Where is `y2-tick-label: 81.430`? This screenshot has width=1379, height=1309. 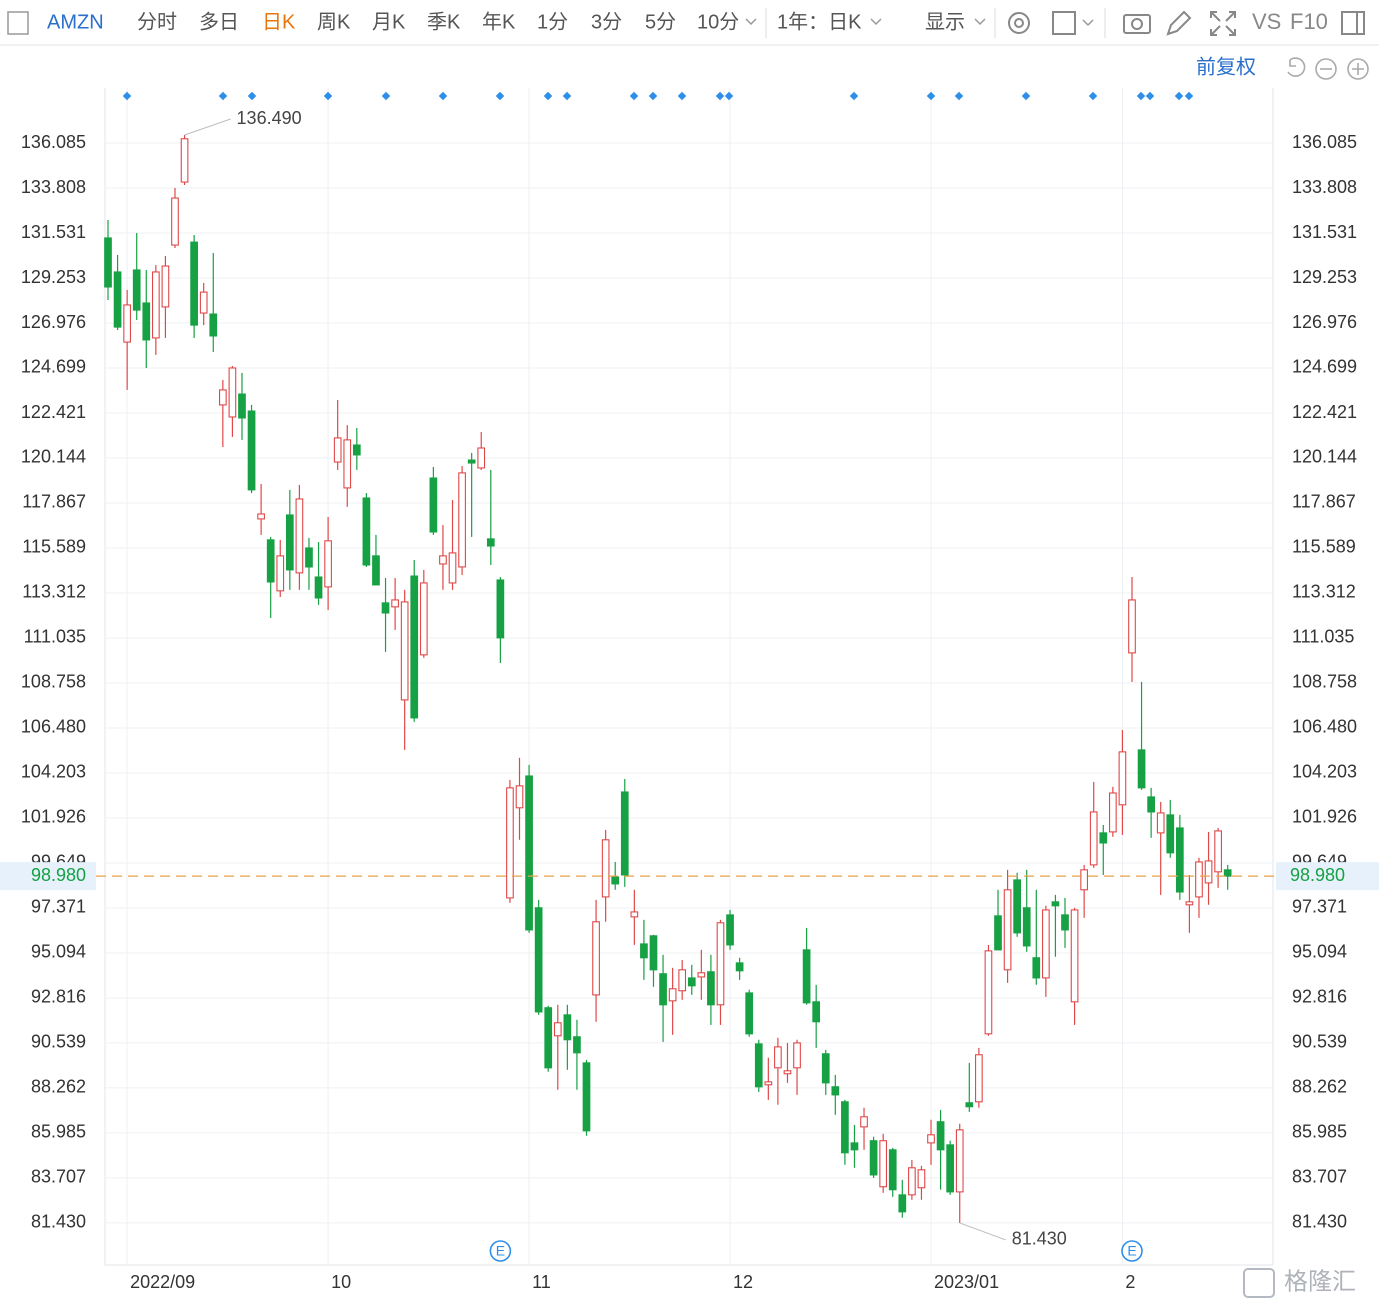
y2-tick-label: 81.430 is located at coordinates (1319, 1222).